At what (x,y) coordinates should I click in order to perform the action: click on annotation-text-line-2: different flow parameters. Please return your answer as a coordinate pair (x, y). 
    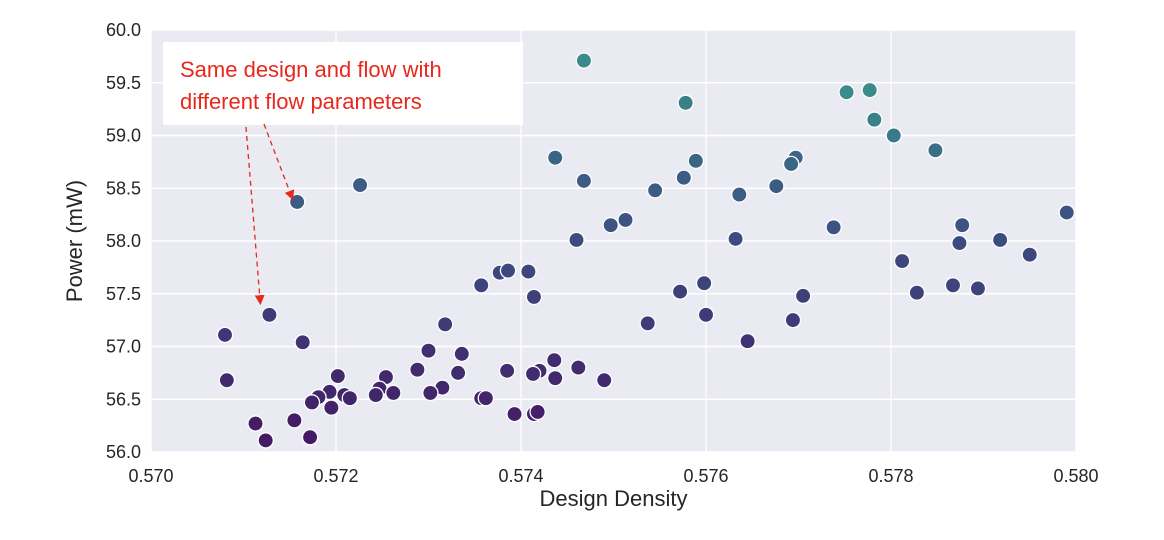
    Looking at the image, I should click on (301, 101).